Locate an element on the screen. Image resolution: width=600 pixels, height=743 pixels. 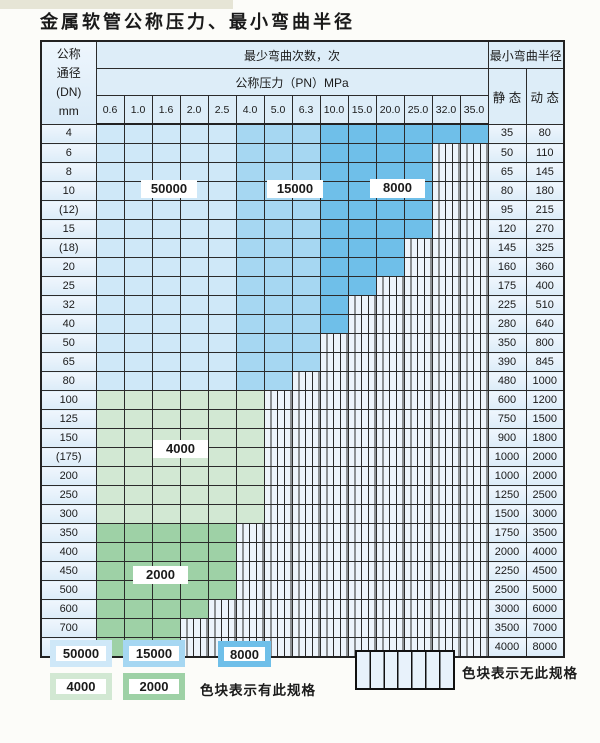
legend-box-50000: 50000 is located at coordinates (81, 653).